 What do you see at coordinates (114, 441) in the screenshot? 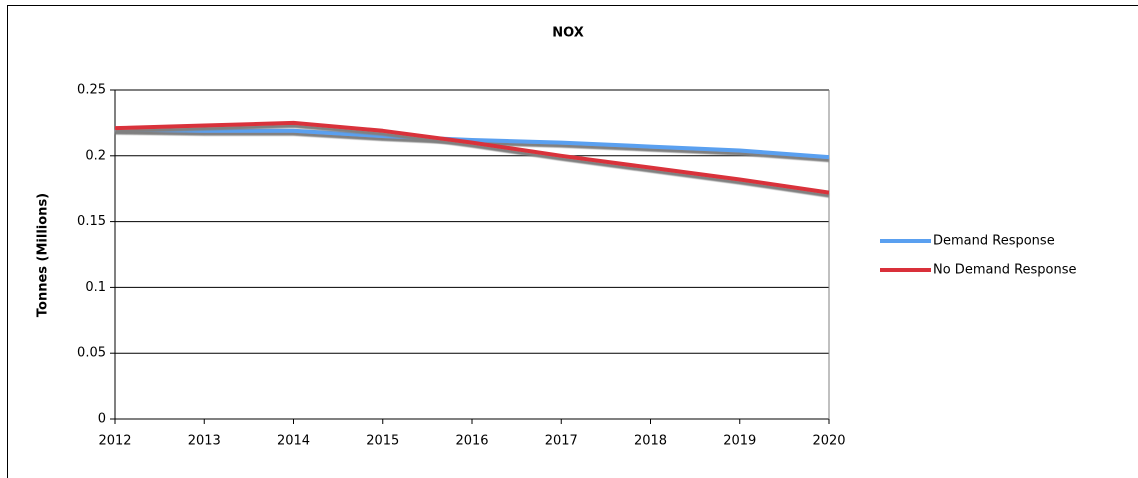
I see `x-tick-label: 2012` at bounding box center [114, 441].